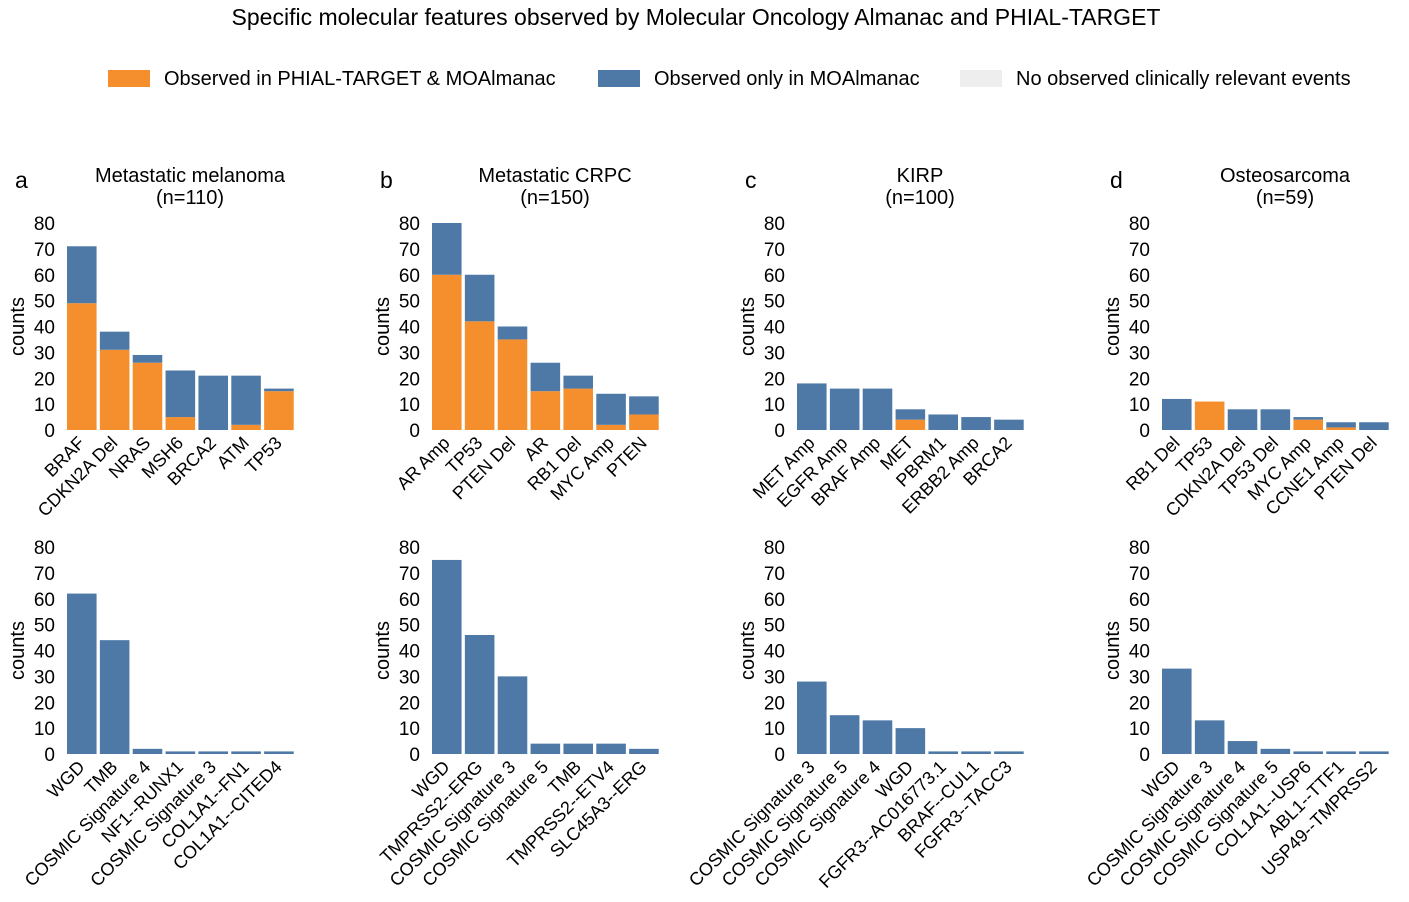  What do you see at coordinates (976, 423) in the screenshot?
I see `bar-moa-only-erbb2-amp` at bounding box center [976, 423].